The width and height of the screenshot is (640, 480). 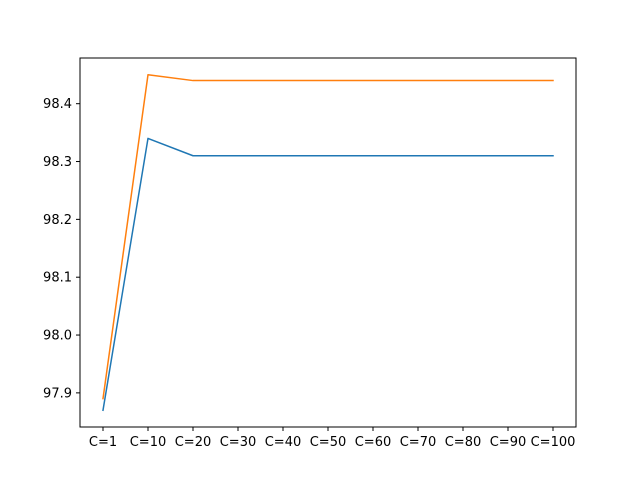 What do you see at coordinates (57, 278) in the screenshot?
I see `y-tick-label: 98.1` at bounding box center [57, 278].